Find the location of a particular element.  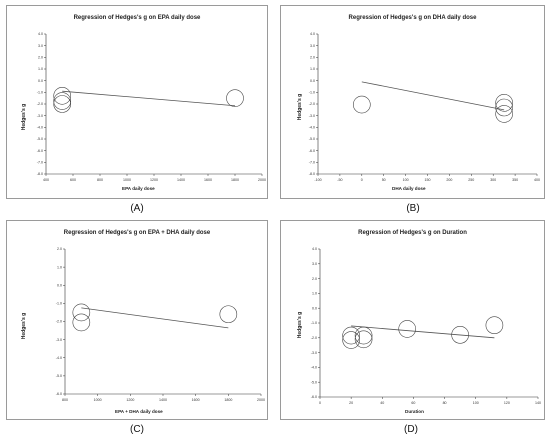

x-tick-label: 80 is located at coordinates (445, 403).